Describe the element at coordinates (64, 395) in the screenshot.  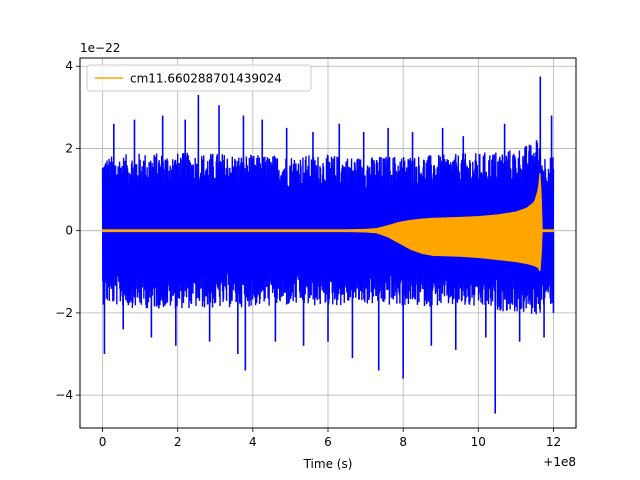
I see `y-tick-label: −4` at that location.